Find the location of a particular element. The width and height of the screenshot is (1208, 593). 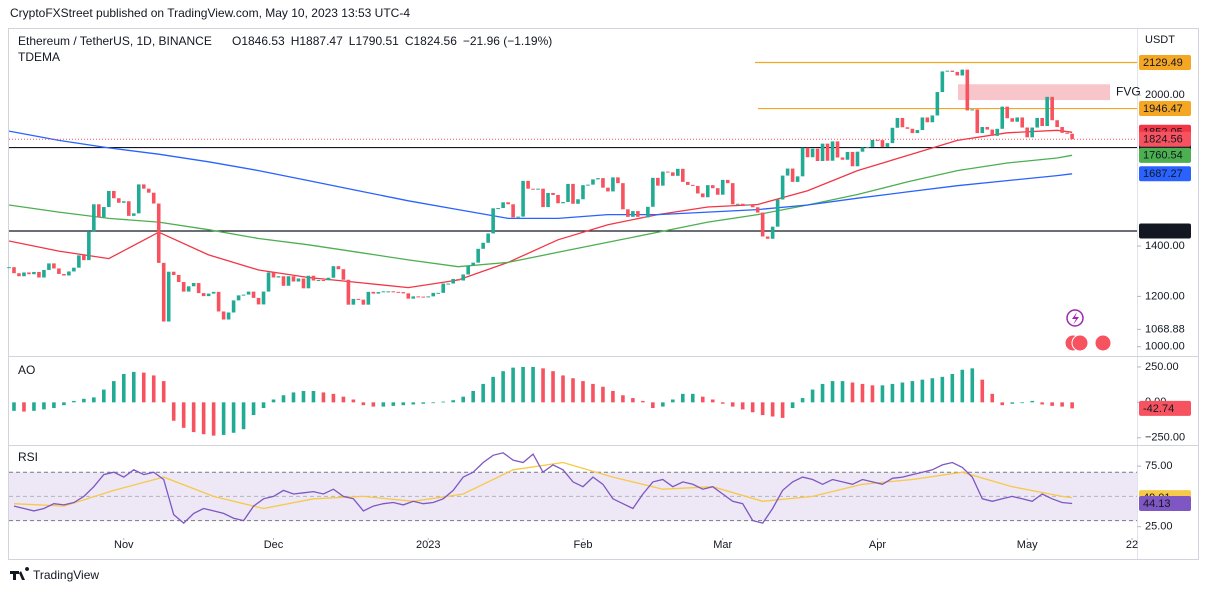

y-tick-label: 1200.00 is located at coordinates (1165, 296).